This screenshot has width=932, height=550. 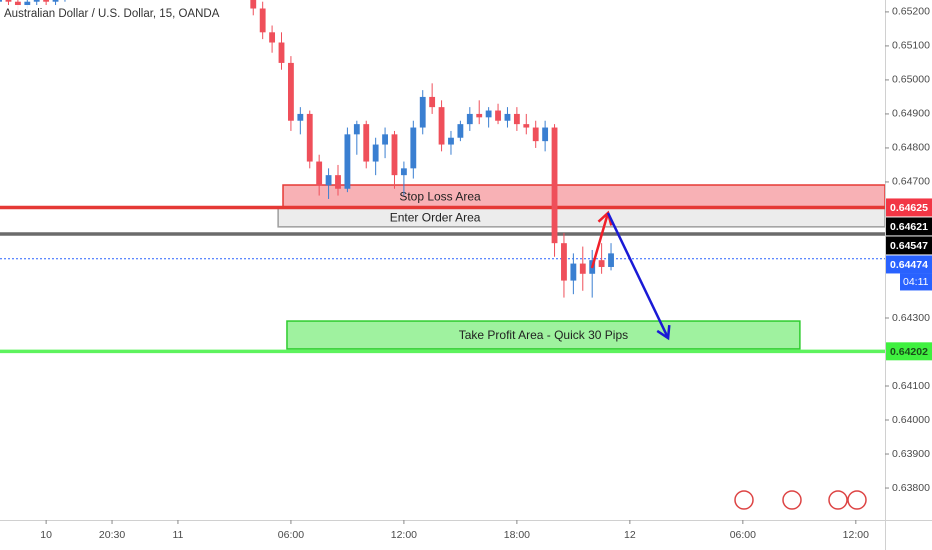 What do you see at coordinates (663, 332) in the screenshot?
I see `arrow-head` at bounding box center [663, 332].